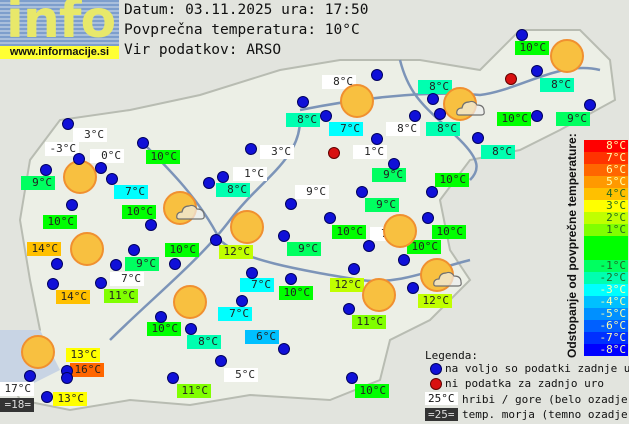 The width and height of the screenshot is (629, 424). What do you see at coordinates (59, 52) in the screenshot?
I see `logo-url: www.informacije.si` at bounding box center [59, 52].